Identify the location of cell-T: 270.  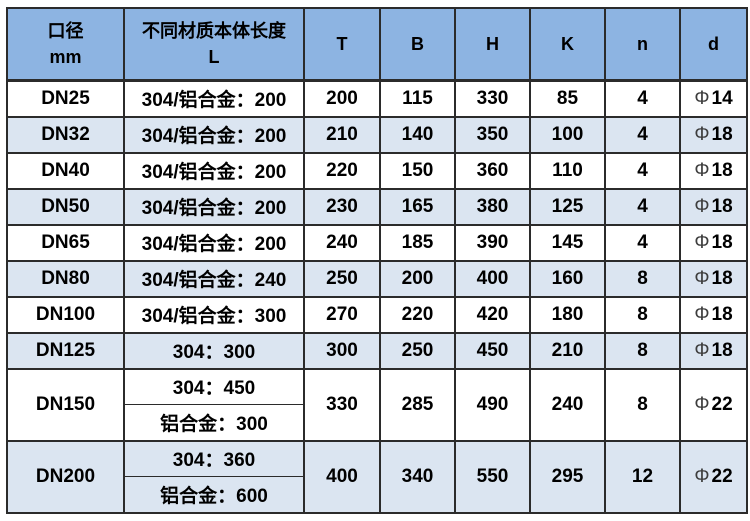
(342, 314).